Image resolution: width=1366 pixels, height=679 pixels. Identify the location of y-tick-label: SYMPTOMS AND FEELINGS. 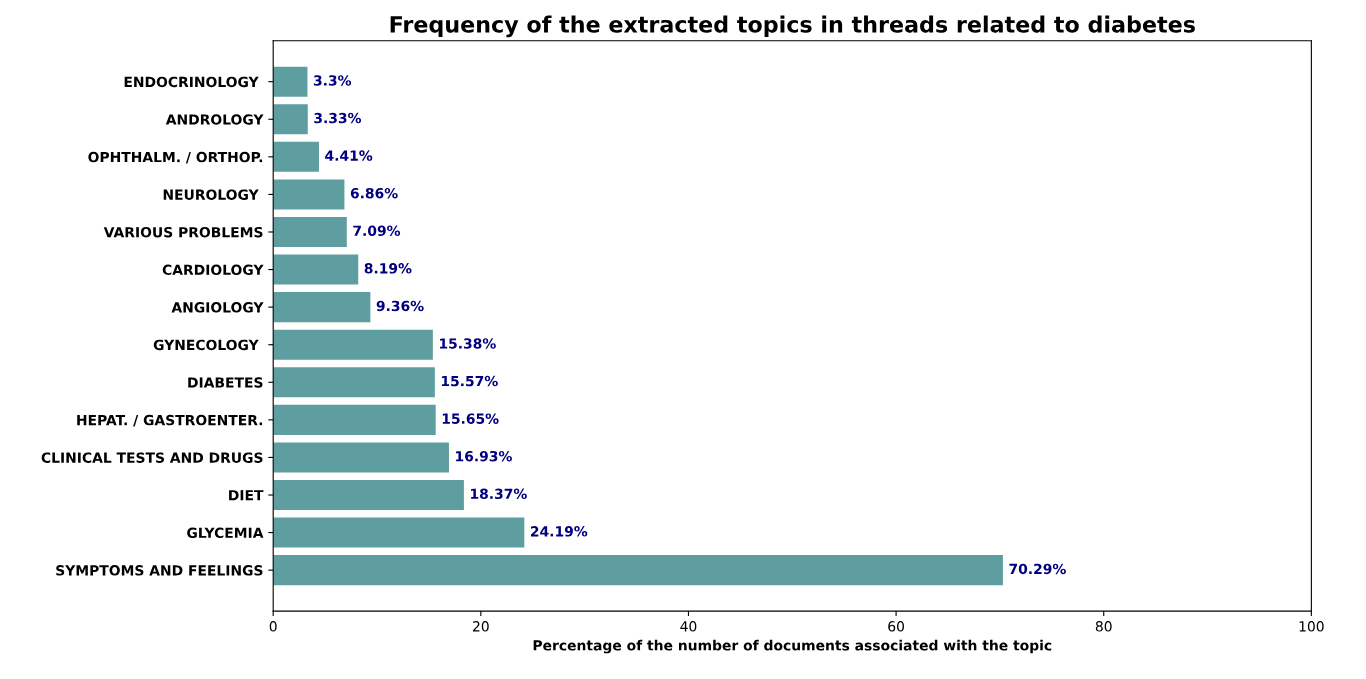
(159, 570).